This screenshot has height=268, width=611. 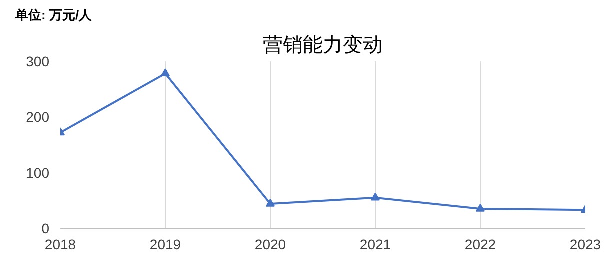 I want to click on x-tick-label: 2019, so click(x=166, y=244).